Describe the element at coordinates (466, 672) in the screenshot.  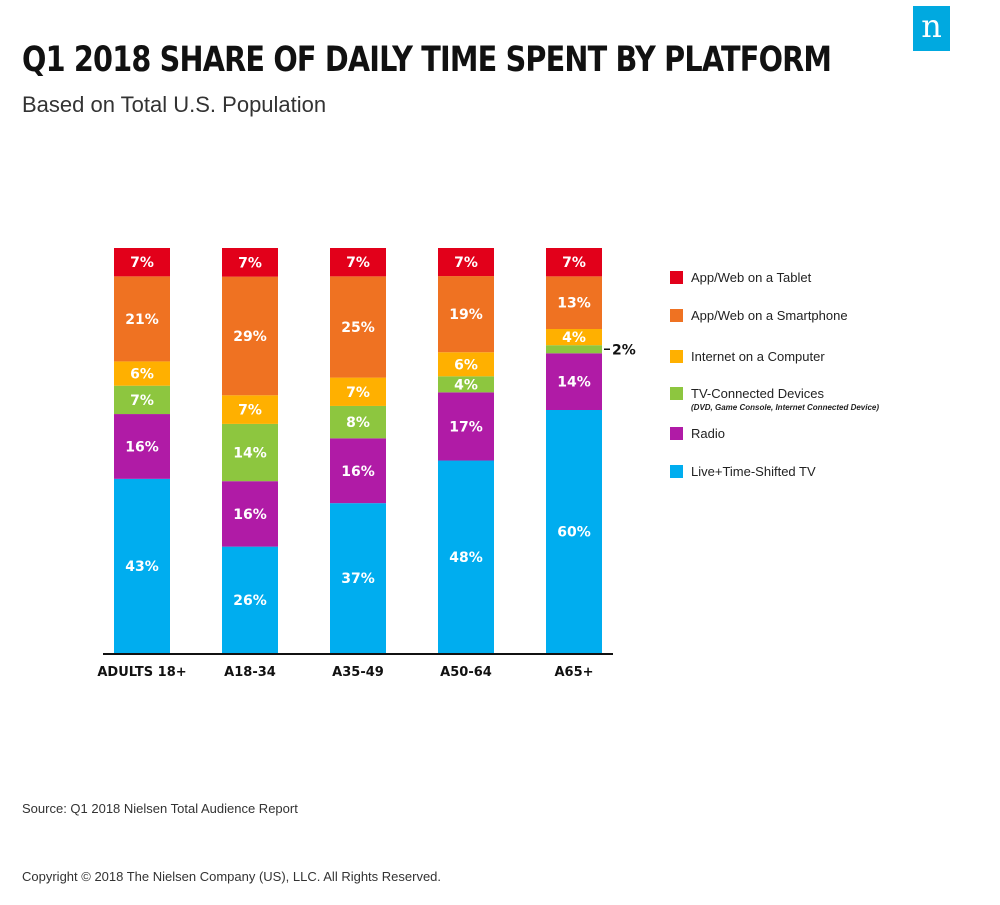
I see `x-tick-label: A50-64` at that location.